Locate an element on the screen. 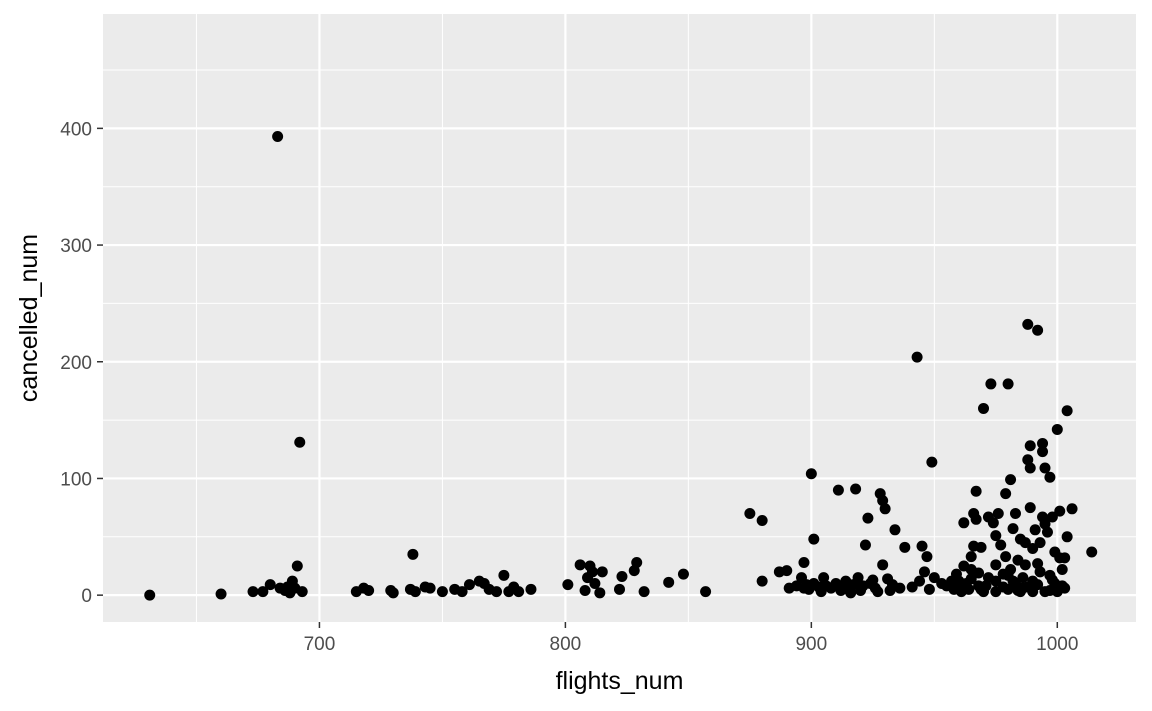 The width and height of the screenshot is (1152, 711). x-tick-label: 1000 is located at coordinates (1057, 644).